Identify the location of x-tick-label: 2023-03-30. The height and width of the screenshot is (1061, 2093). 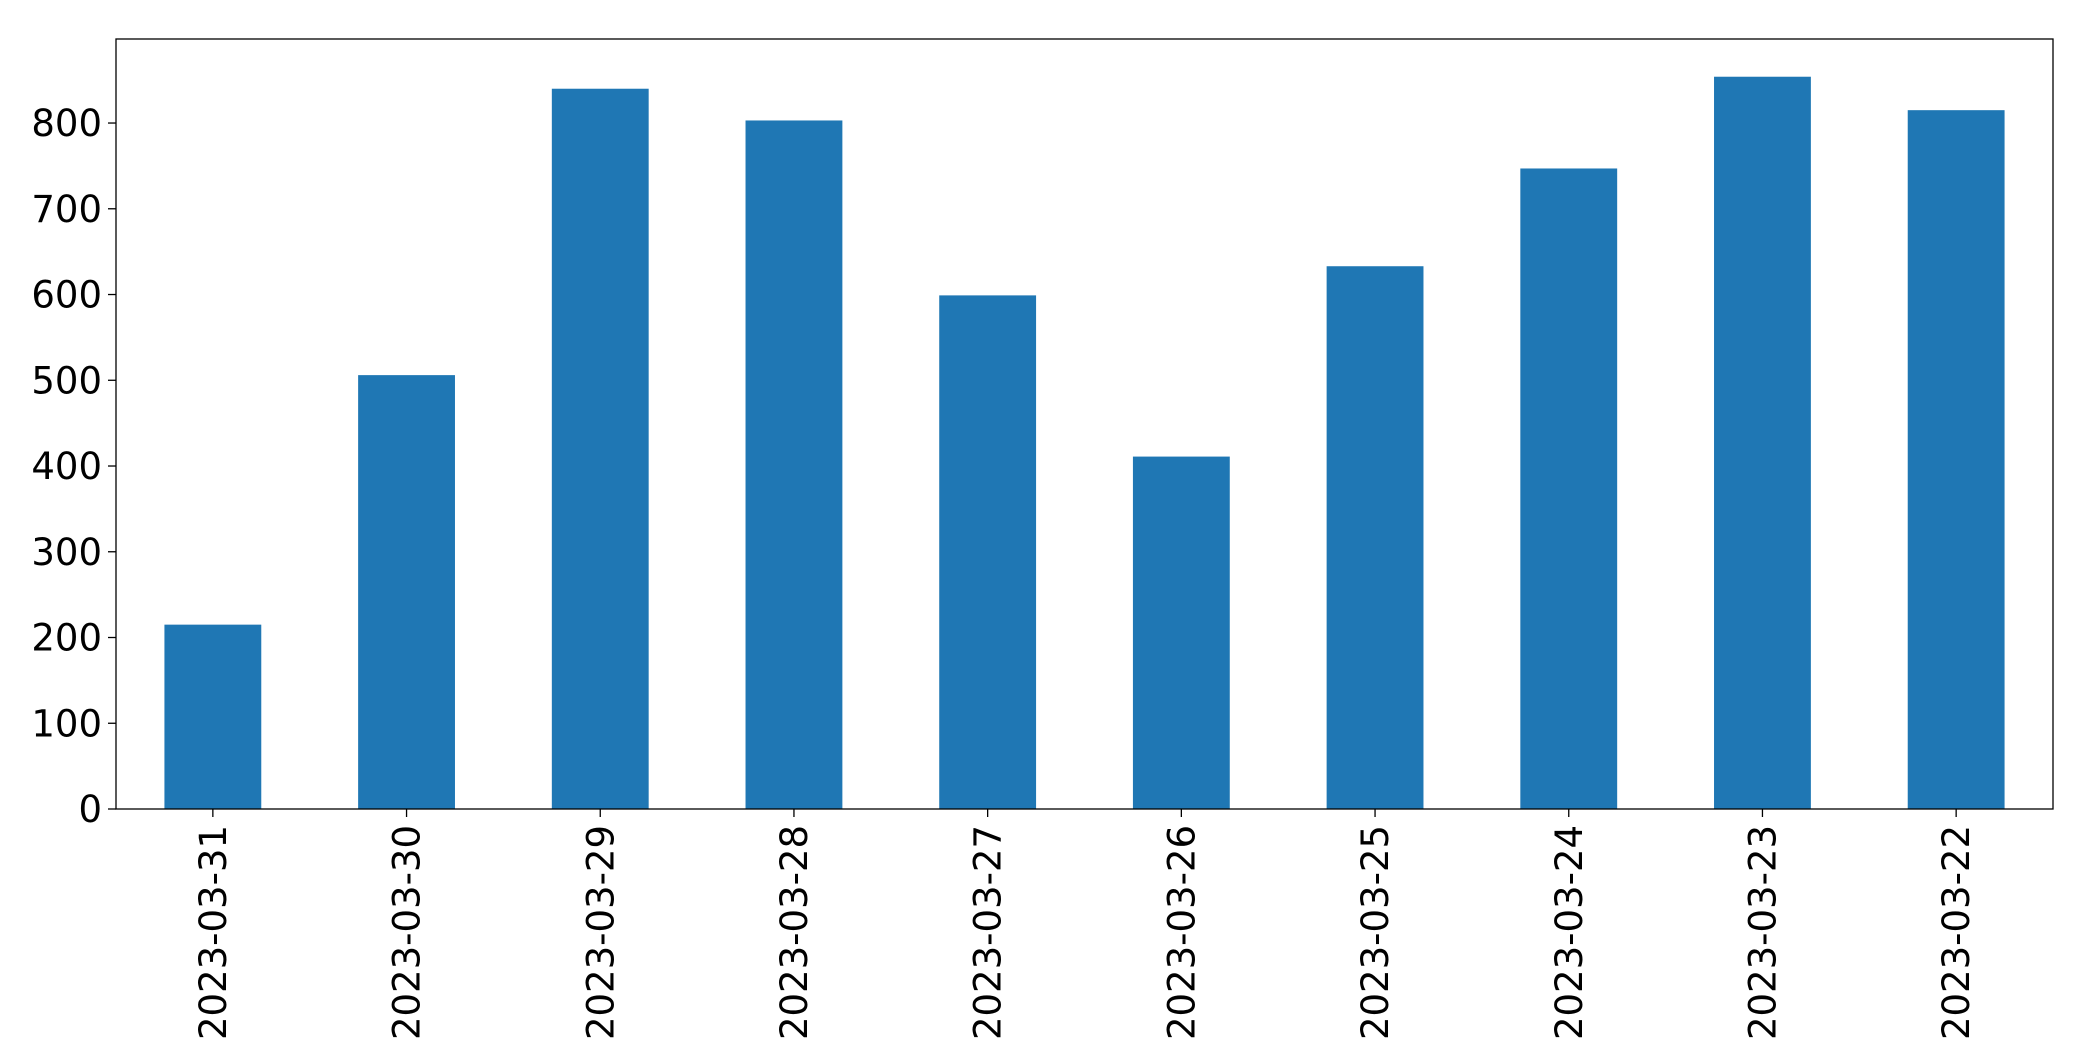
(407, 932).